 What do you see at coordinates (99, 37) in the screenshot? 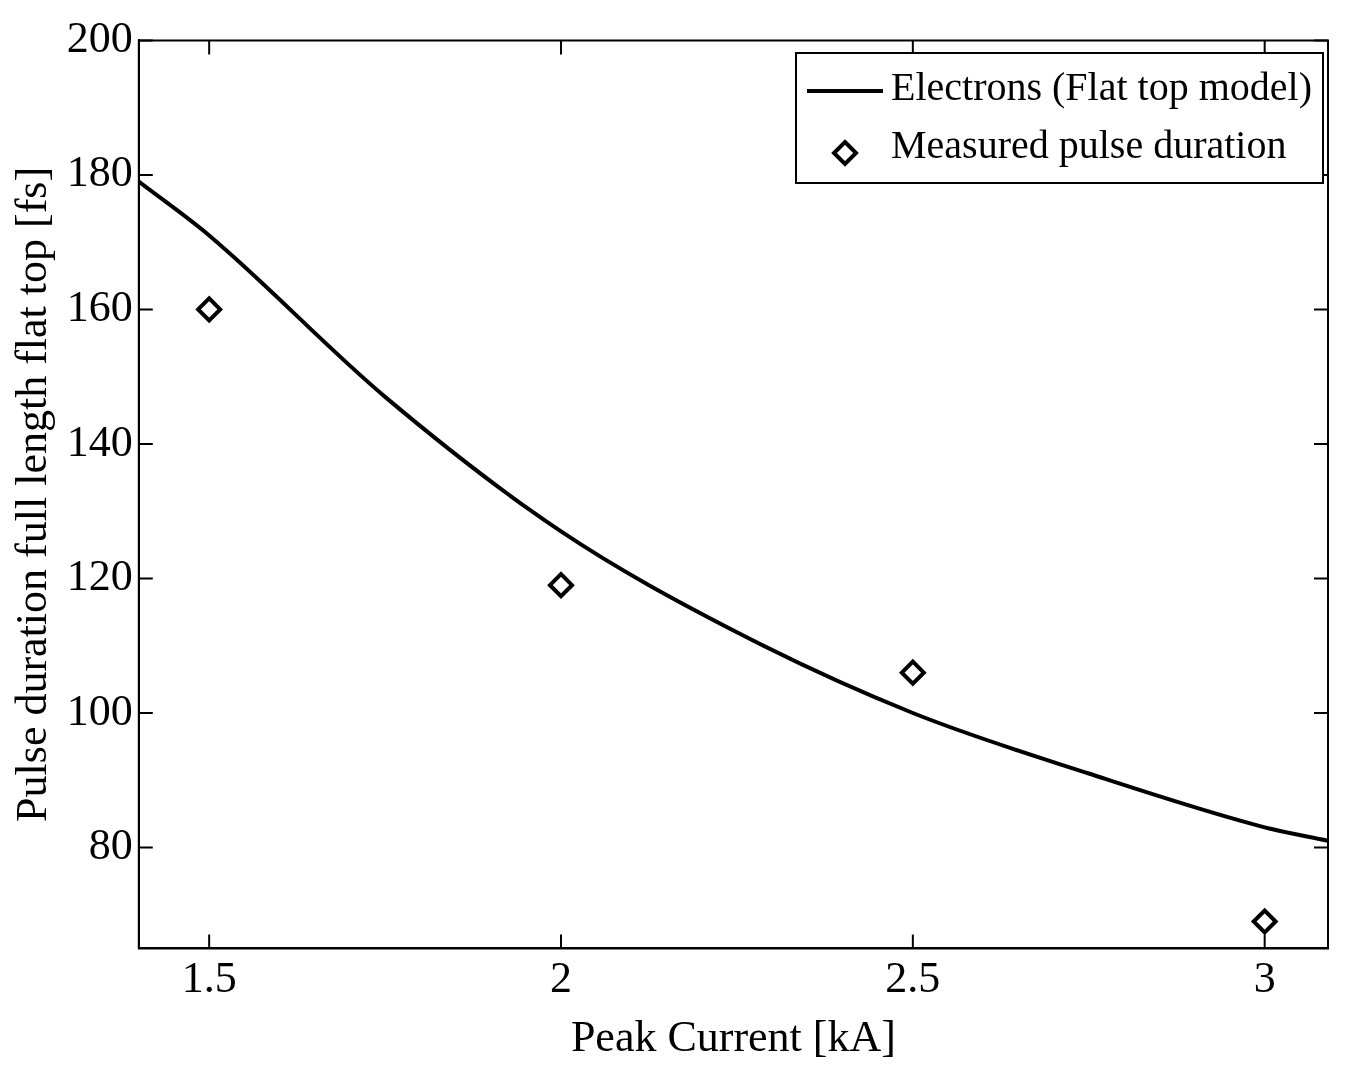
I see `y-tick-label: 200` at bounding box center [99, 37].